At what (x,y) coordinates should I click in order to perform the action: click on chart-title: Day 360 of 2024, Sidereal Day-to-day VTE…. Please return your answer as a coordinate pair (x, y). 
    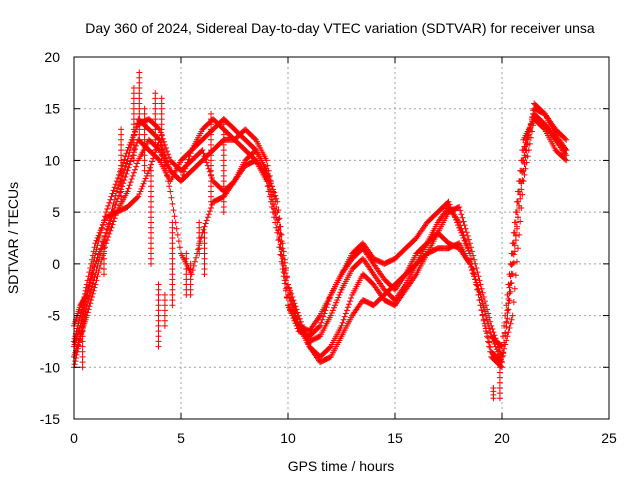
    Looking at the image, I should click on (340, 28).